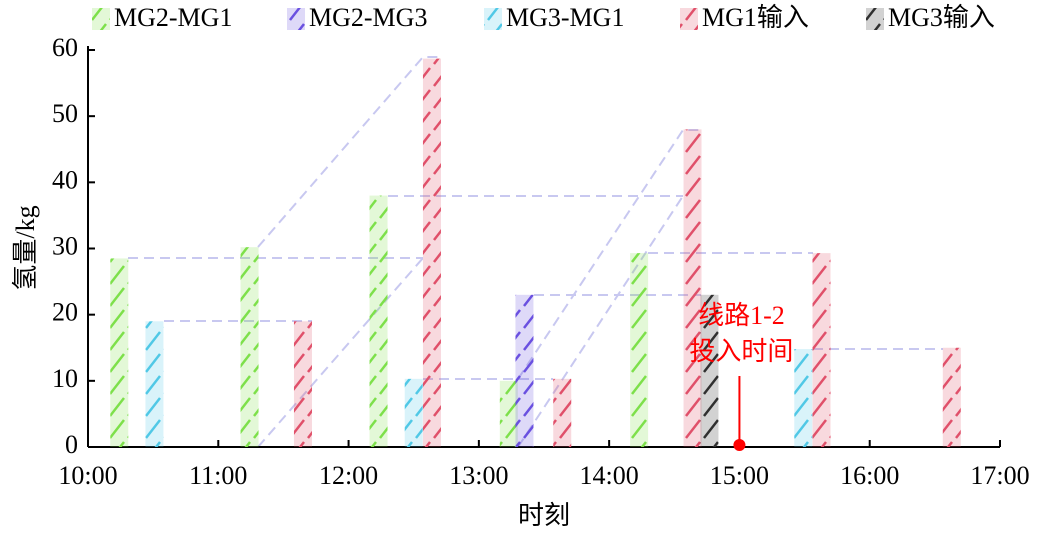 The width and height of the screenshot is (1041, 539). Describe the element at coordinates (478, 475) in the screenshot. I see `x-tick-label: 13:00` at that location.